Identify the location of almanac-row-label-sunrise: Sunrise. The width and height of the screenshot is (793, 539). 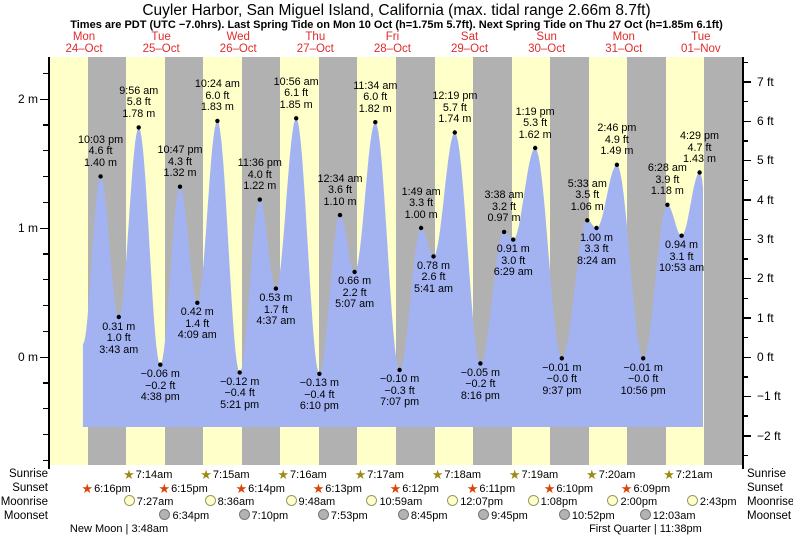
(28, 474).